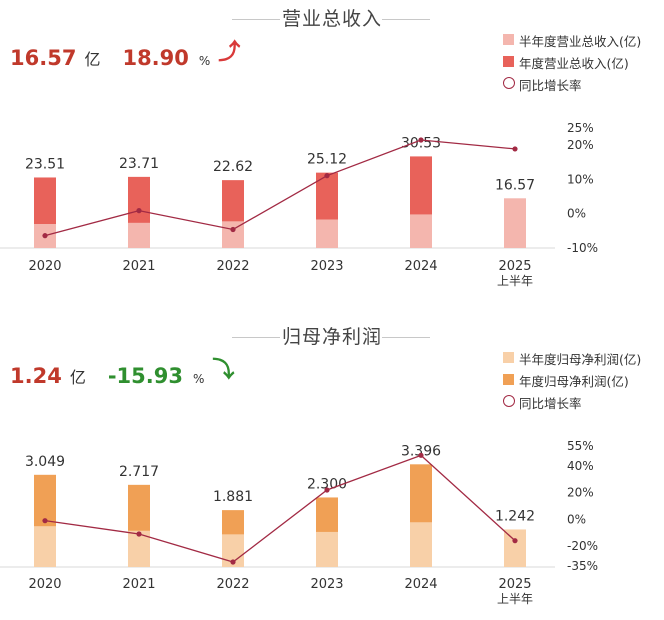 The image size is (664, 620). I want to click on bar-value-label: 23.51, so click(45, 164).